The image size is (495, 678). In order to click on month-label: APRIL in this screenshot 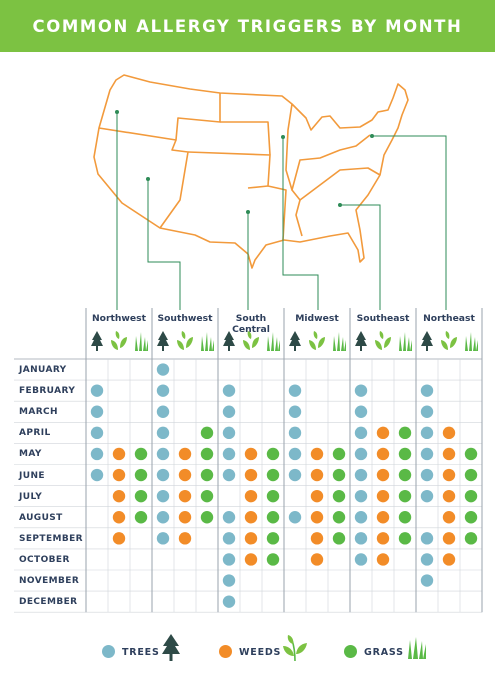, I will do `click(35, 433)`.